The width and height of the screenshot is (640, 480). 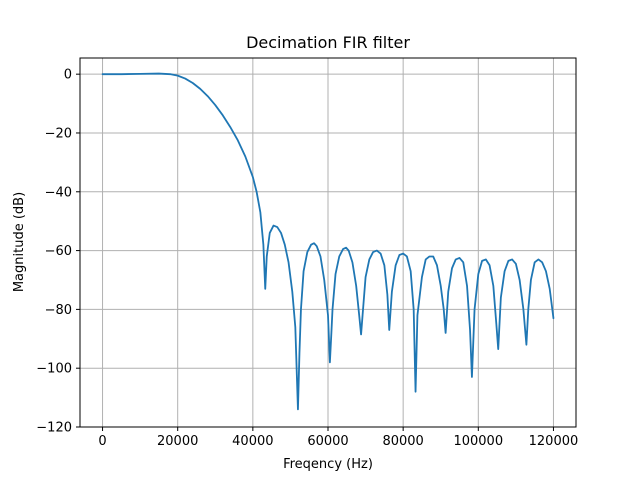 I want to click on y-tick-label: −20, so click(x=58, y=133).